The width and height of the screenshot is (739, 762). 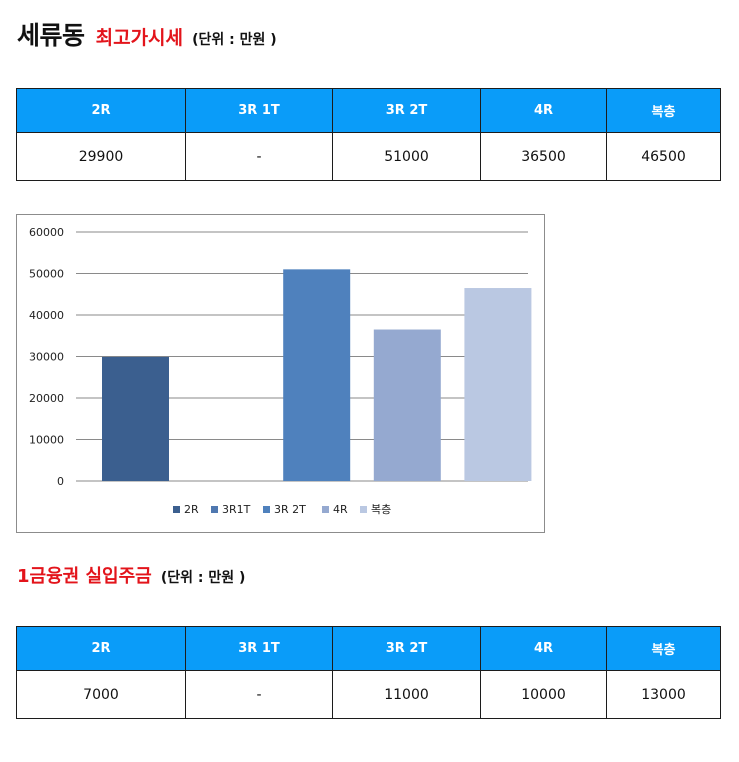 I want to click on y-tick-label: 30000, so click(x=46, y=357).